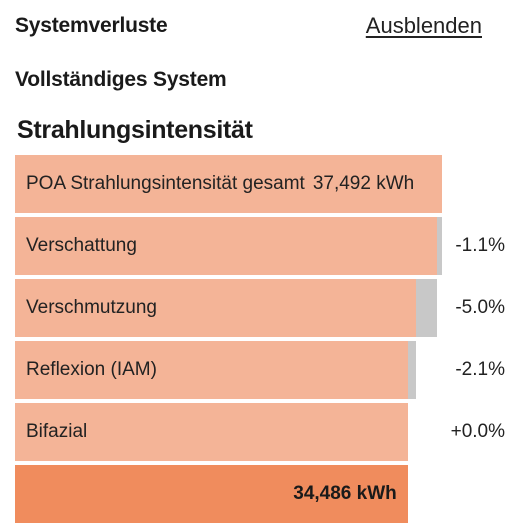  What do you see at coordinates (477, 431) in the screenshot?
I see `loss-percent: +0.0%` at bounding box center [477, 431].